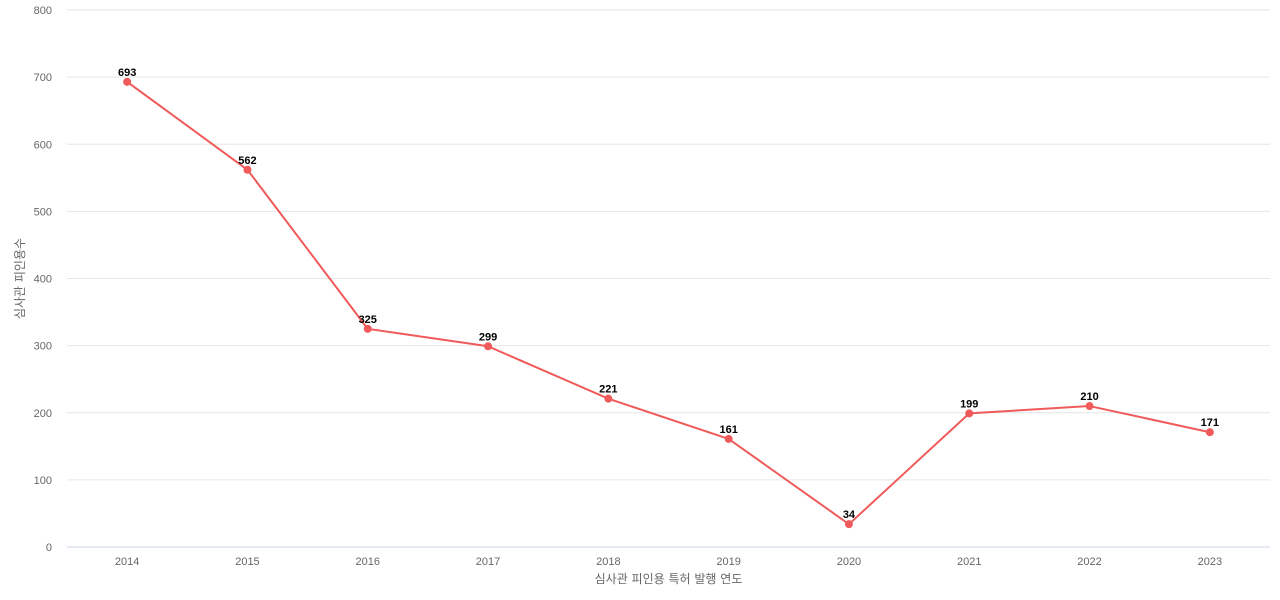 This screenshot has width=1280, height=600. I want to click on data-label: 325, so click(368, 320).